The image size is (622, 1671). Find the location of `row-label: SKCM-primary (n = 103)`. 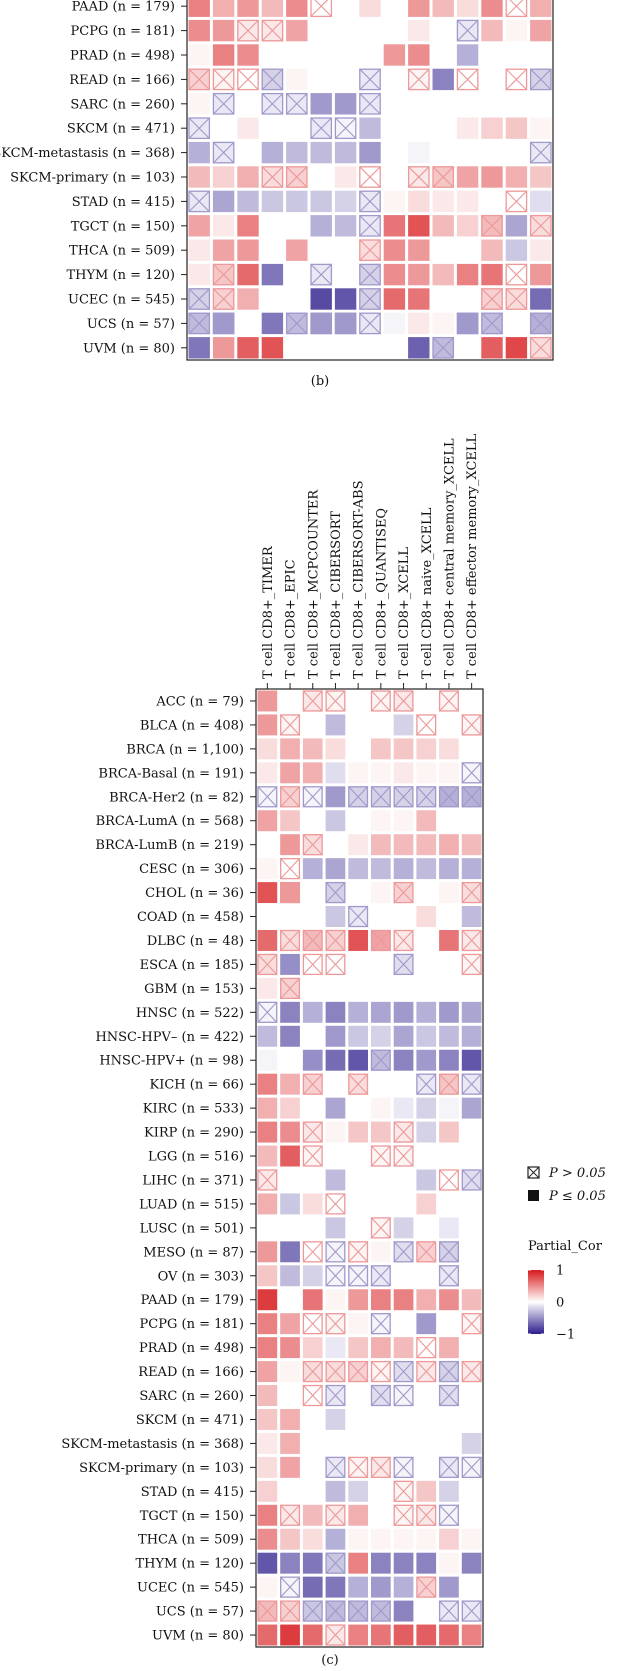

row-label: SKCM-primary (n = 103) is located at coordinates (92, 178).